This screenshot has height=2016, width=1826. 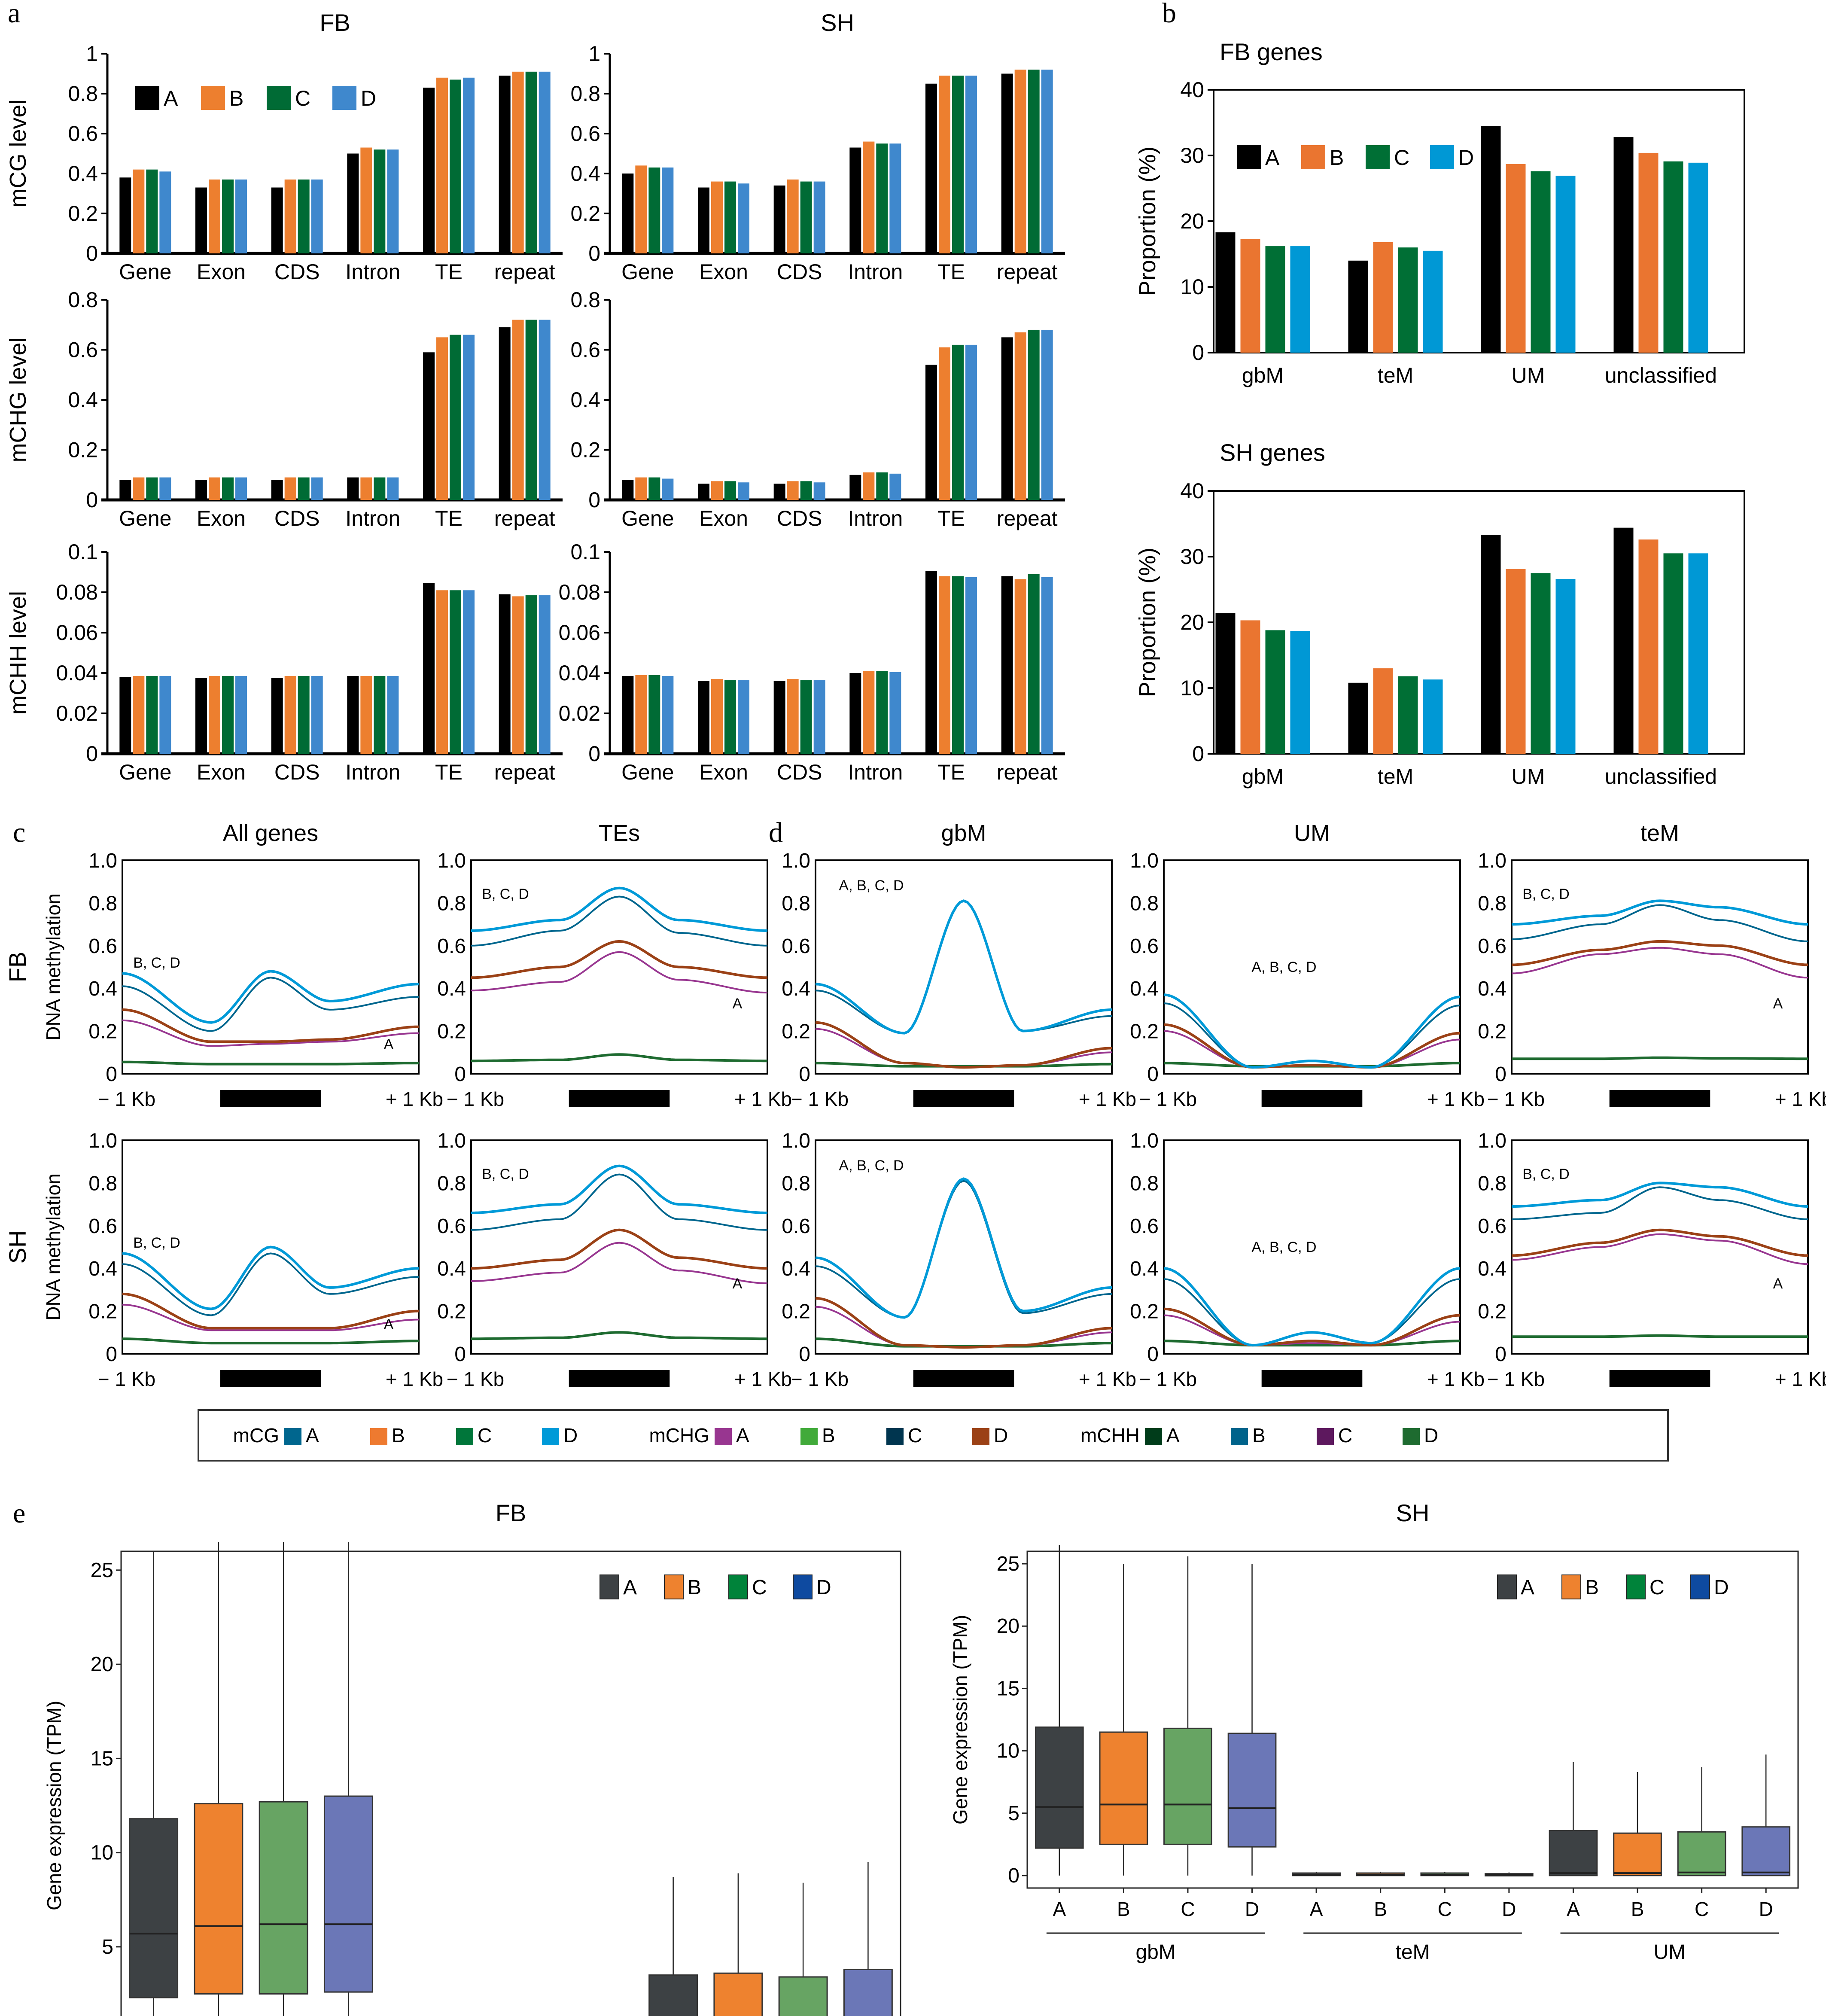 What do you see at coordinates (17, 1247) in the screenshot?
I see `row-label-sh: SH` at bounding box center [17, 1247].